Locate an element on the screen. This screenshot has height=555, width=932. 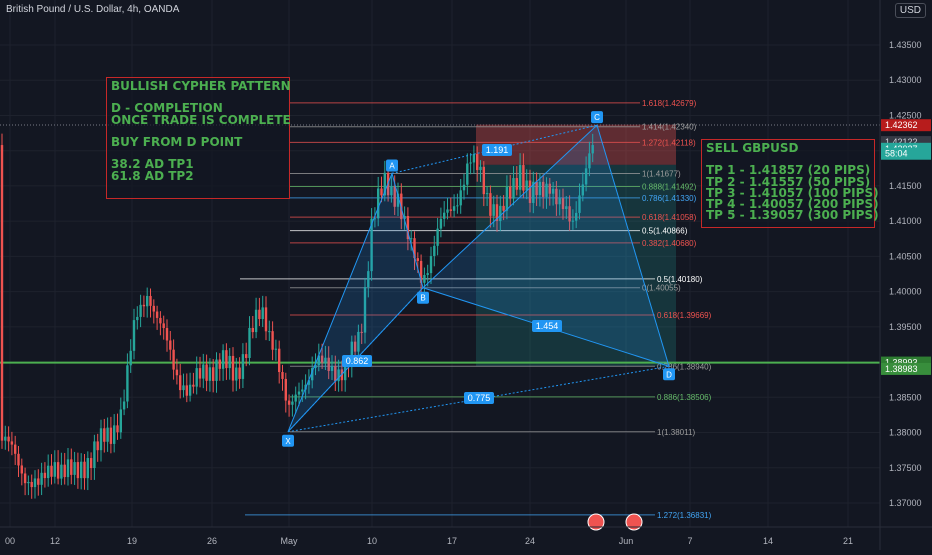
price-tick-label: 1.43500 is located at coordinates (905, 45).